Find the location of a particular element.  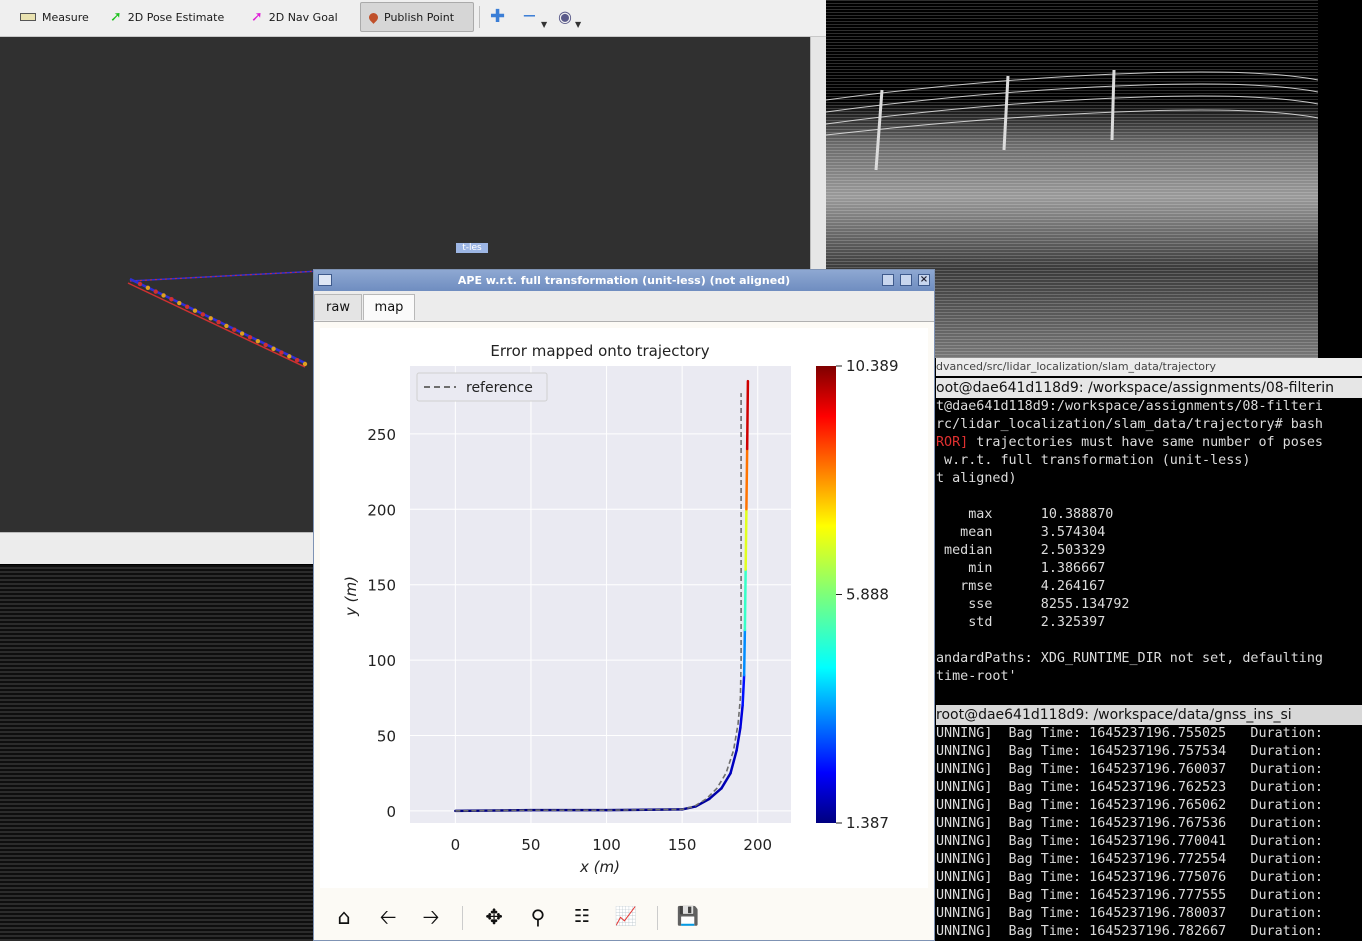

terminal-line: w.r.t. full transformation (unit-less) is located at coordinates (1093, 460).